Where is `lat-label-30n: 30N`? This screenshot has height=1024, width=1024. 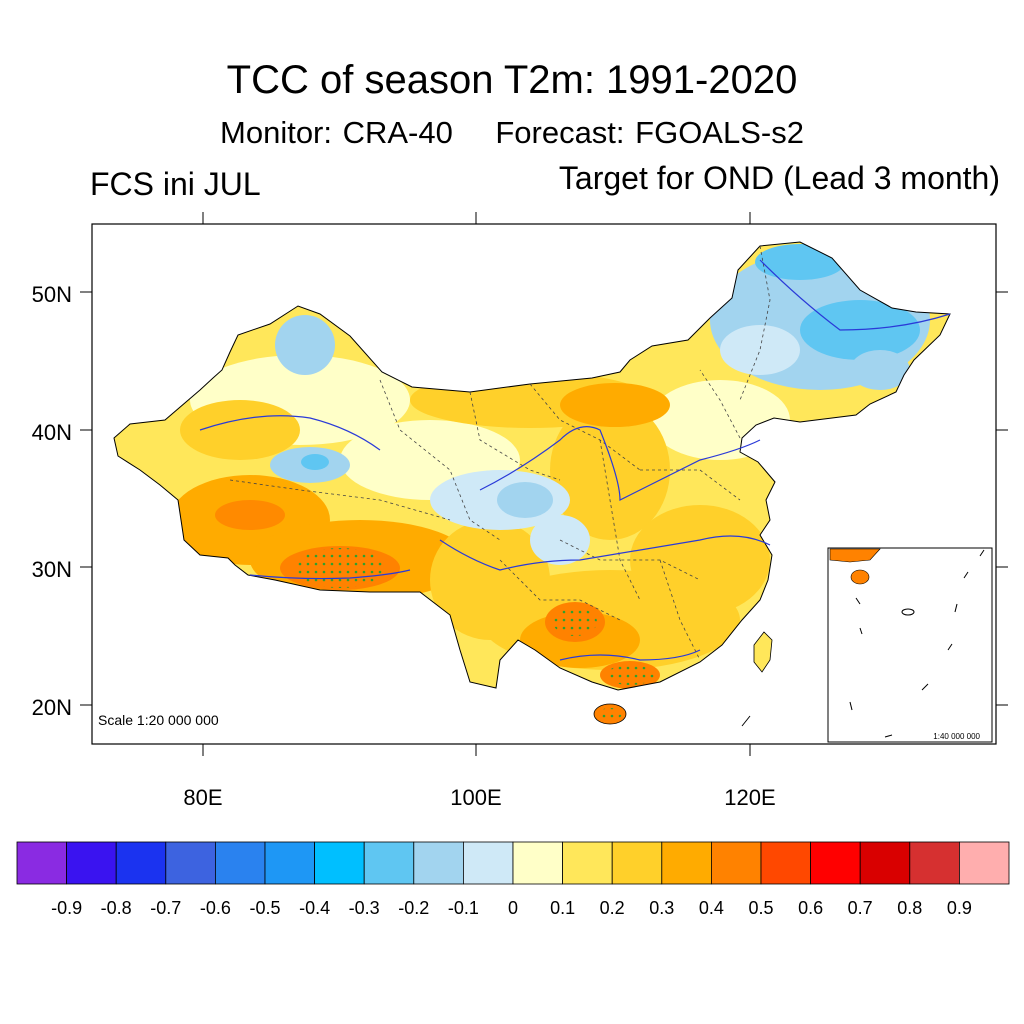
lat-label-30n: 30N is located at coordinates (52, 569).